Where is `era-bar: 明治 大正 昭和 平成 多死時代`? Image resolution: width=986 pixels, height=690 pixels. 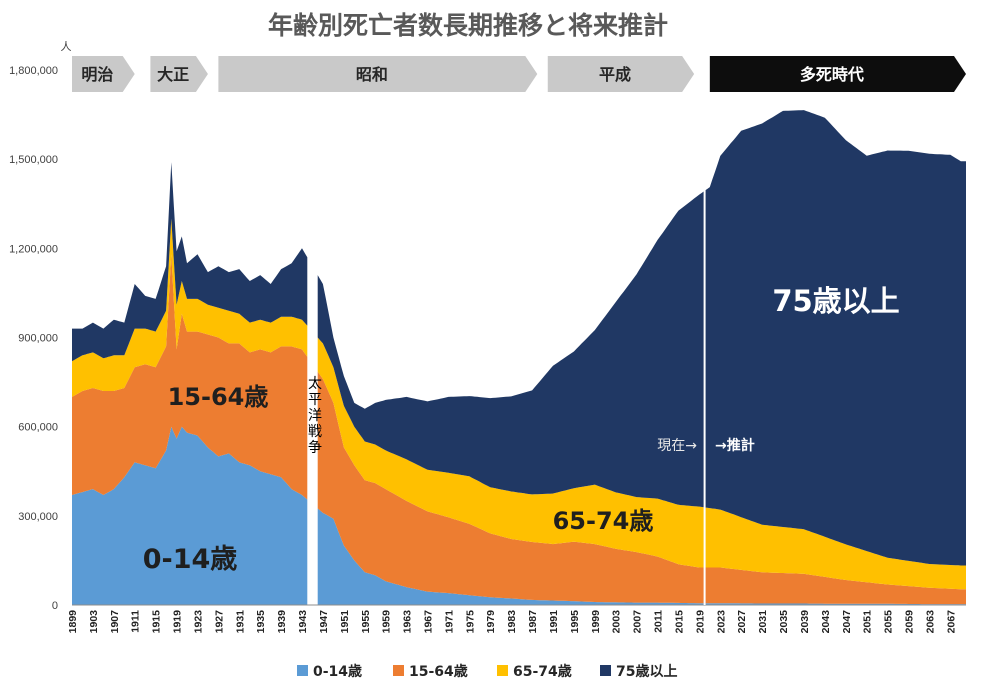
era-bar: 明治 大正 昭和 平成 多死時代 is located at coordinates (519, 74).